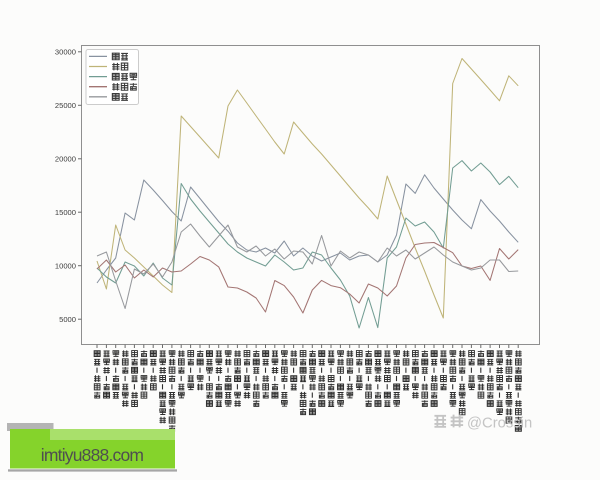 Image resolution: width=600 pixels, height=480 pixels. Describe the element at coordinates (499, 424) in the screenshot. I see `svg-text: @Crossin` at that location.